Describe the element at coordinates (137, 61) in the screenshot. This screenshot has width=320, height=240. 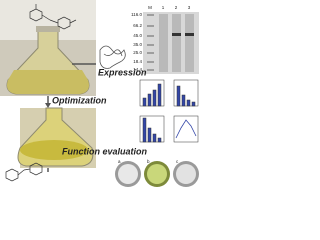
I see `marker-label: 18.4` at that location.